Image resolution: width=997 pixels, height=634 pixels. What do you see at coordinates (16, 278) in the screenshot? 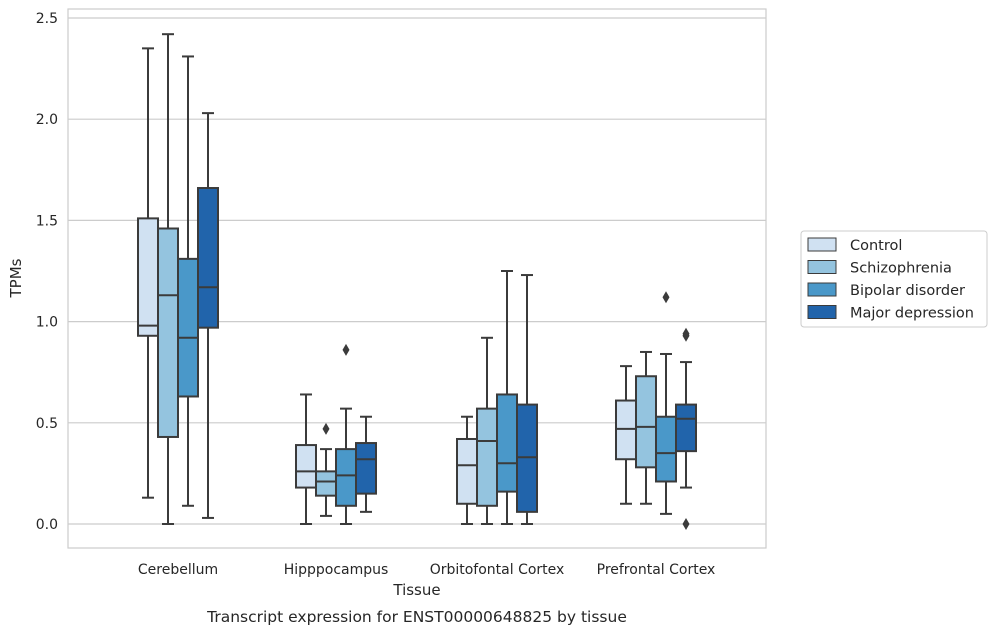
I see `y-axis-title: TPMs` at bounding box center [16, 278].